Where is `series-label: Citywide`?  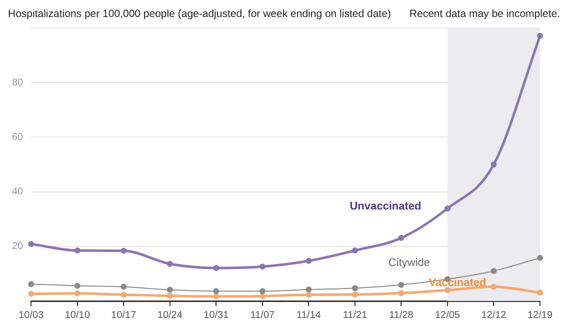 series-label: Citywide is located at coordinates (409, 262).